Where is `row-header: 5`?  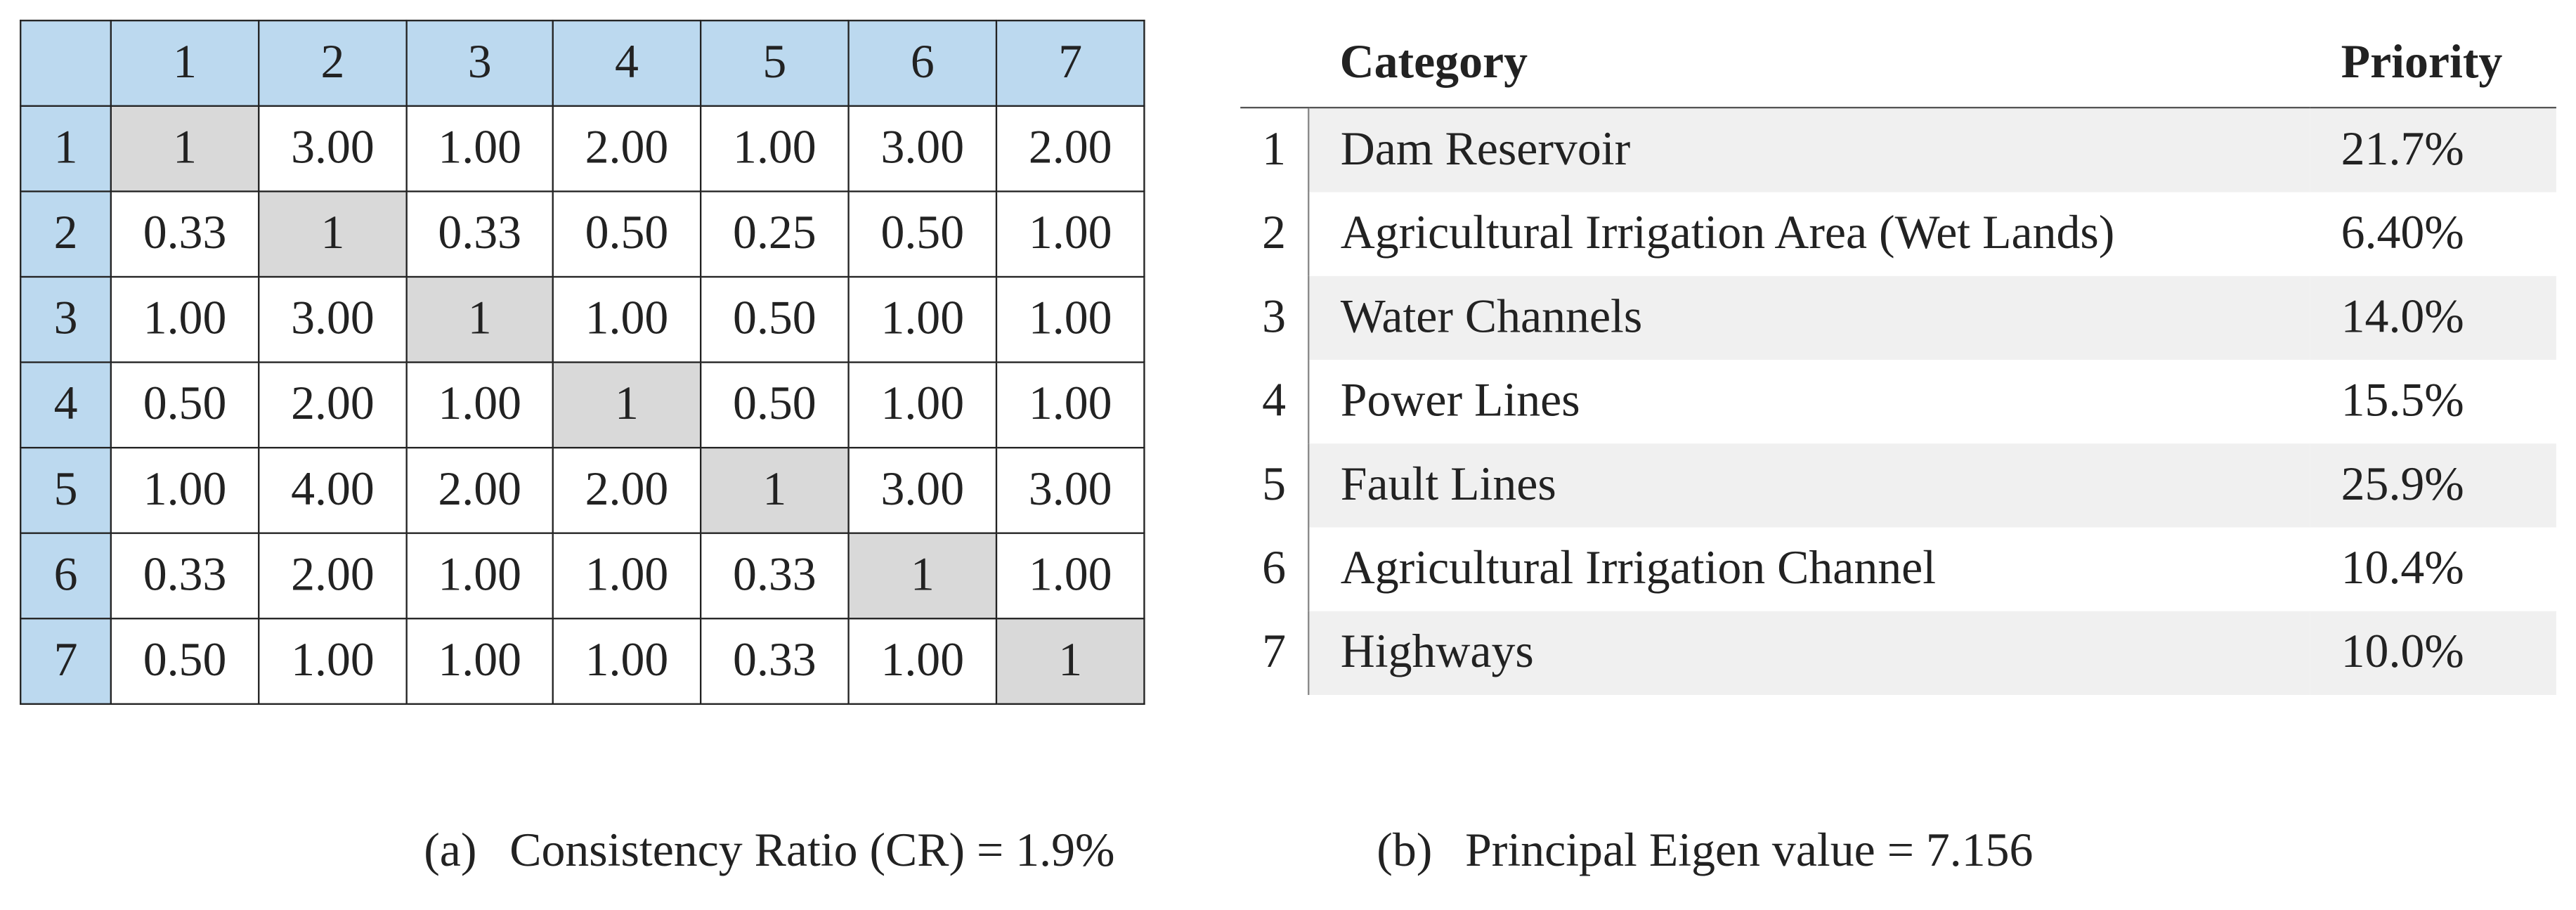
row-header: 5 is located at coordinates (66, 490).